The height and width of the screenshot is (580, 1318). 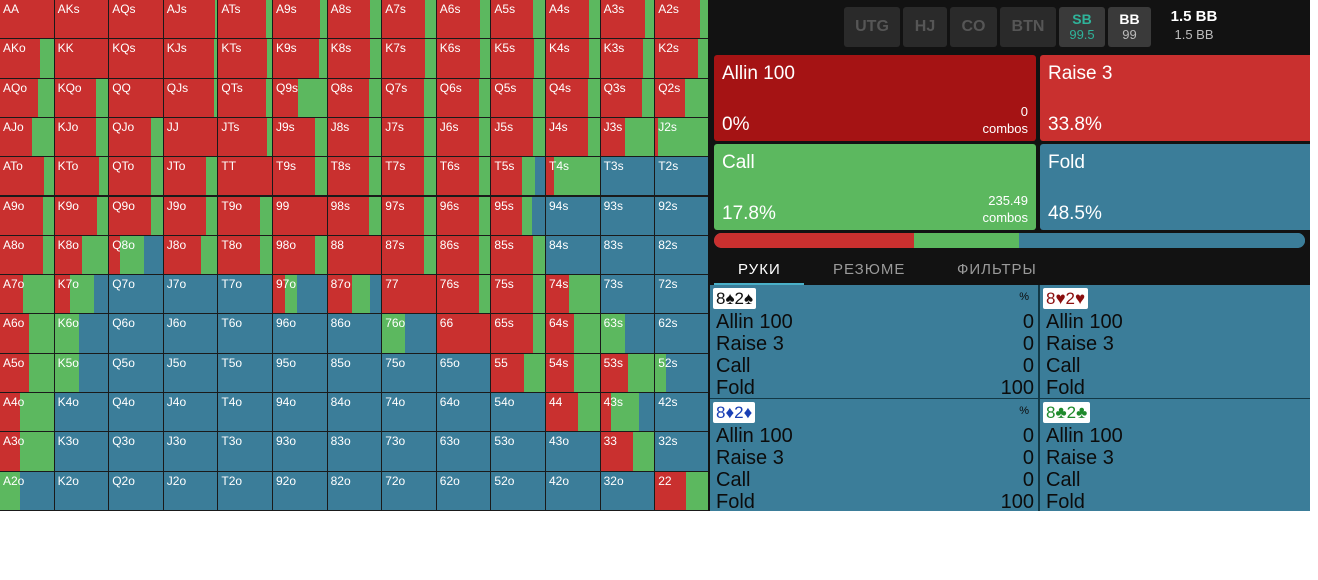 I want to click on hand-cell-J4s: J4s, so click(x=573, y=137).